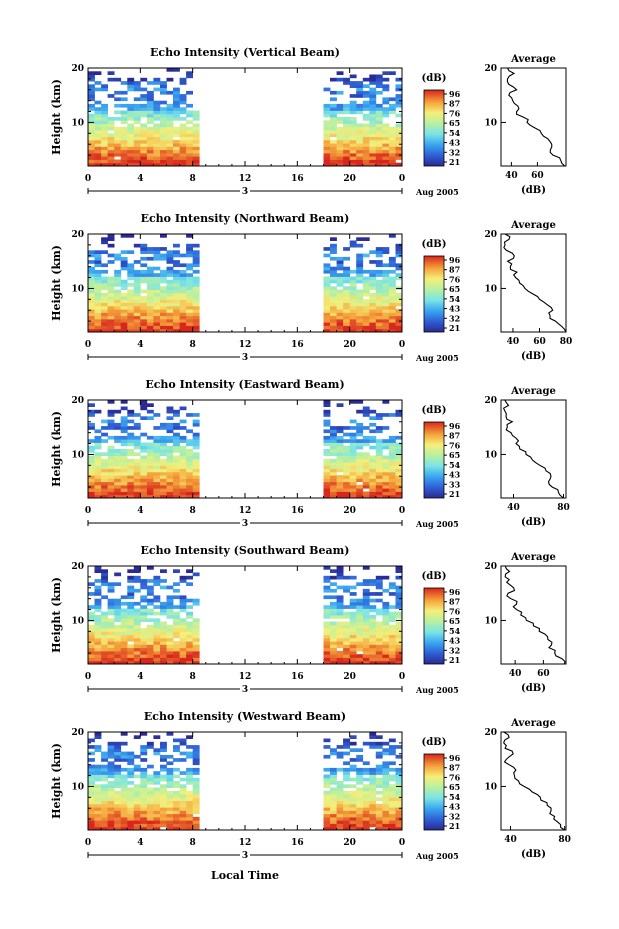 The height and width of the screenshot is (929, 619). What do you see at coordinates (454, 318) in the screenshot?
I see `colorbar-tick-label: 32` at bounding box center [454, 318].